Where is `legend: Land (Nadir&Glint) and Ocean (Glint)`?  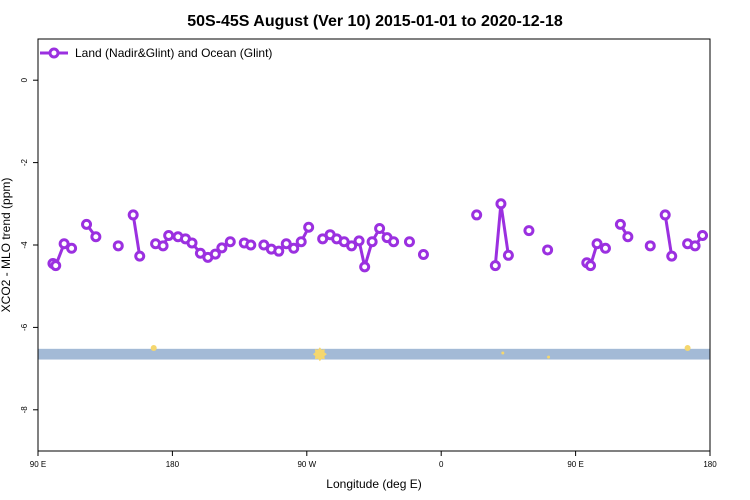
legend: Land (Nadir&Glint) and Ocean (Glint) is located at coordinates (156, 53).